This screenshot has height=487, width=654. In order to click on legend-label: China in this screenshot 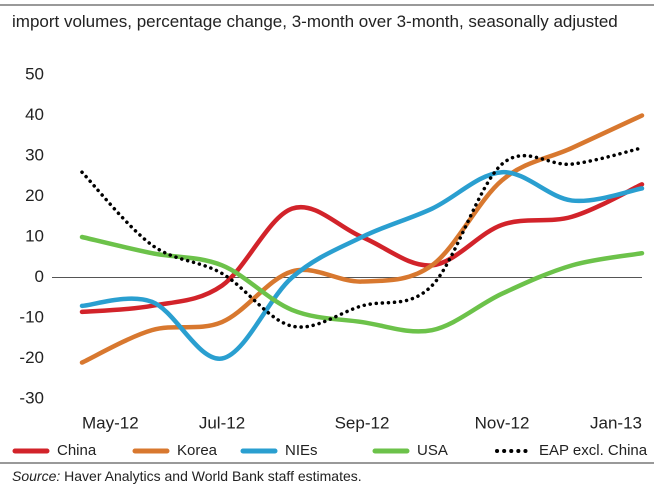, I will do `click(77, 450)`.